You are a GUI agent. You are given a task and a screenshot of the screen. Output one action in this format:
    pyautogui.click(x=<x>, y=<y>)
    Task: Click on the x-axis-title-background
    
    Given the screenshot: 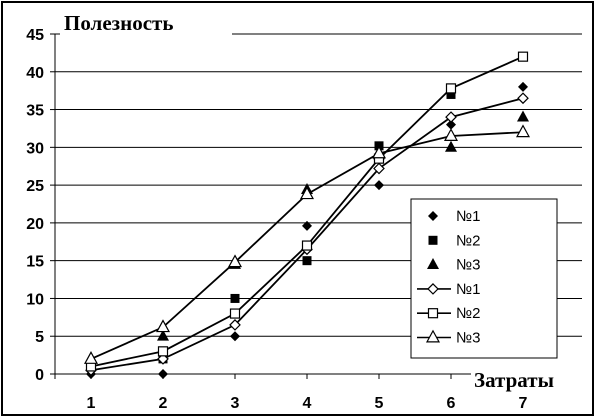 What is the action you would take?
    pyautogui.click(x=527, y=380)
    